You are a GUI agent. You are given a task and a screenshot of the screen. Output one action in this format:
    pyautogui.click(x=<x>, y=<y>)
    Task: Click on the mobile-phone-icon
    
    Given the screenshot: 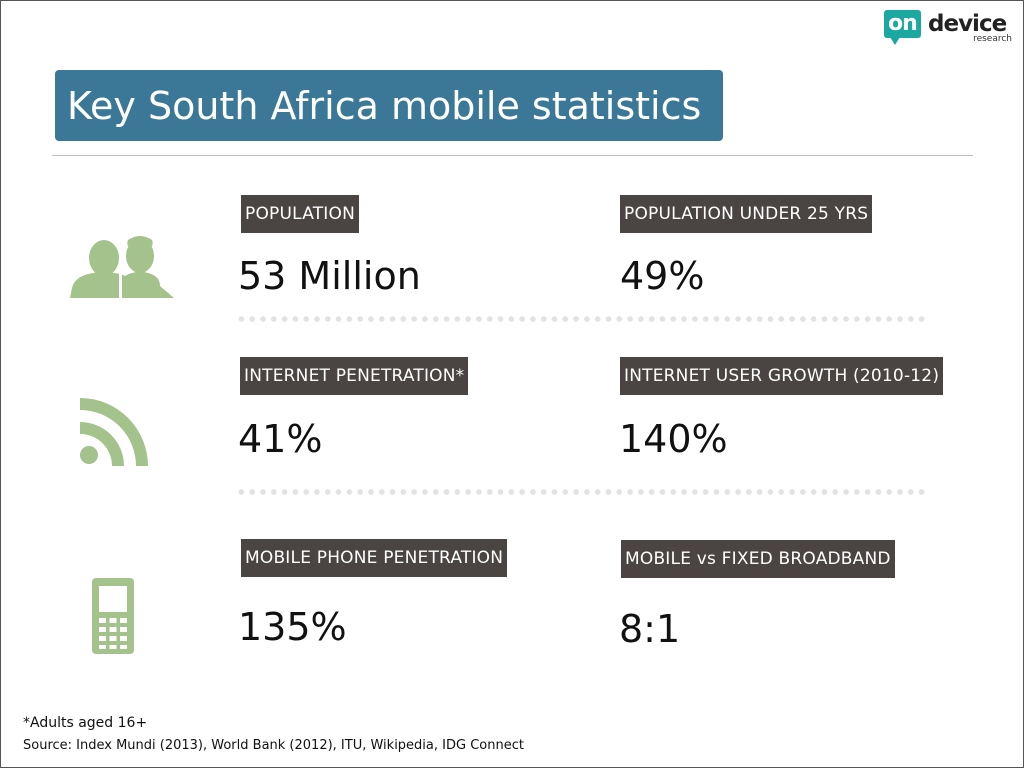 What is the action you would take?
    pyautogui.click(x=113, y=616)
    